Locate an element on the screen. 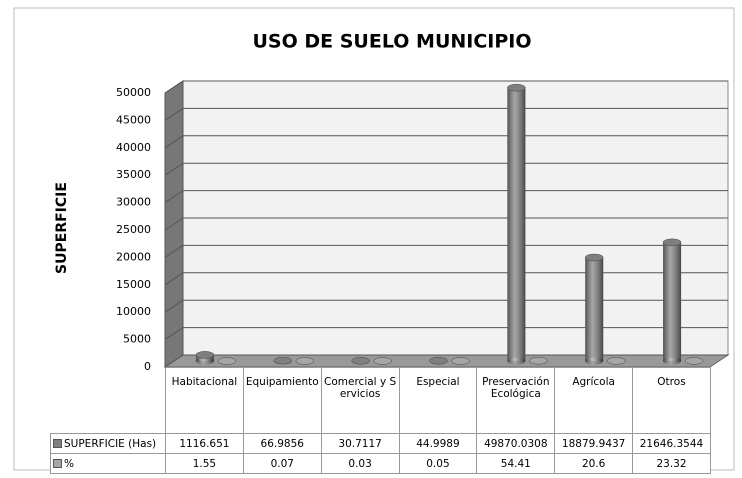  data-label: 49870.0308 is located at coordinates (516, 443).